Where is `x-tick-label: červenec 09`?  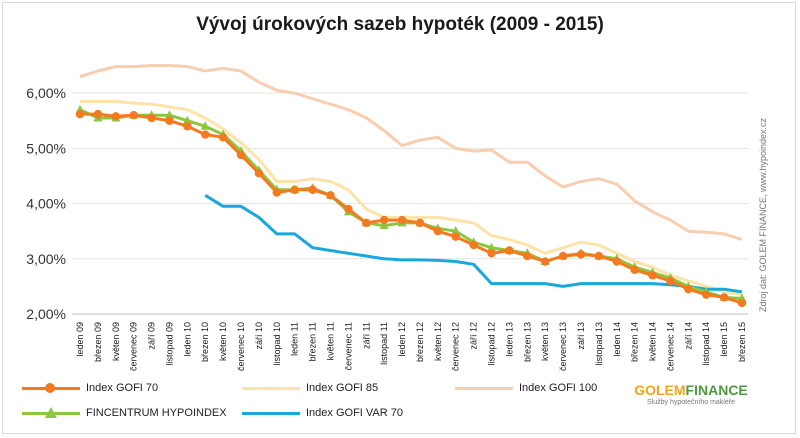 x-tick-label: červenec 09 is located at coordinates (134, 346).